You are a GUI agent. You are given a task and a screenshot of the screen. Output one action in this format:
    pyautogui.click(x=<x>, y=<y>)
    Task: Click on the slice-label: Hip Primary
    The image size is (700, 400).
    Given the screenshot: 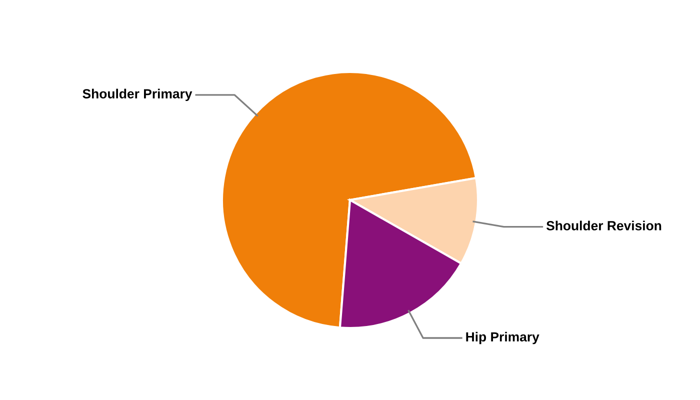 What is the action you would take?
    pyautogui.click(x=503, y=338)
    